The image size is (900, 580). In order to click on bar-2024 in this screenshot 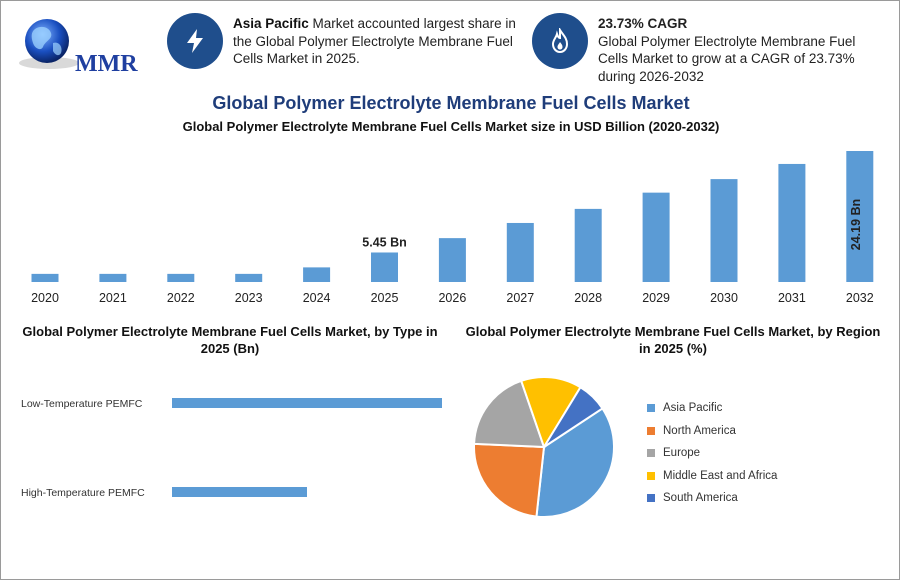, I will do `click(317, 274)`.